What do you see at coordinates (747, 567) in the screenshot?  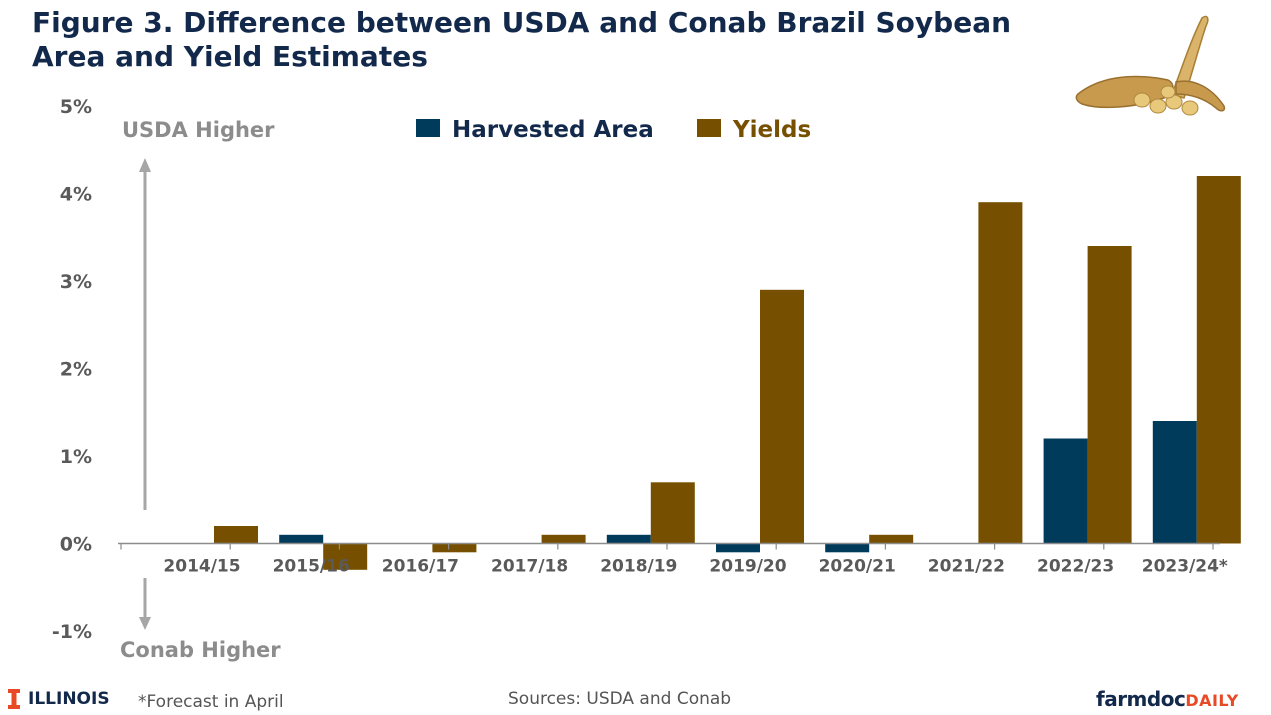 I see `x-tick-label: 2019/20` at bounding box center [747, 567].